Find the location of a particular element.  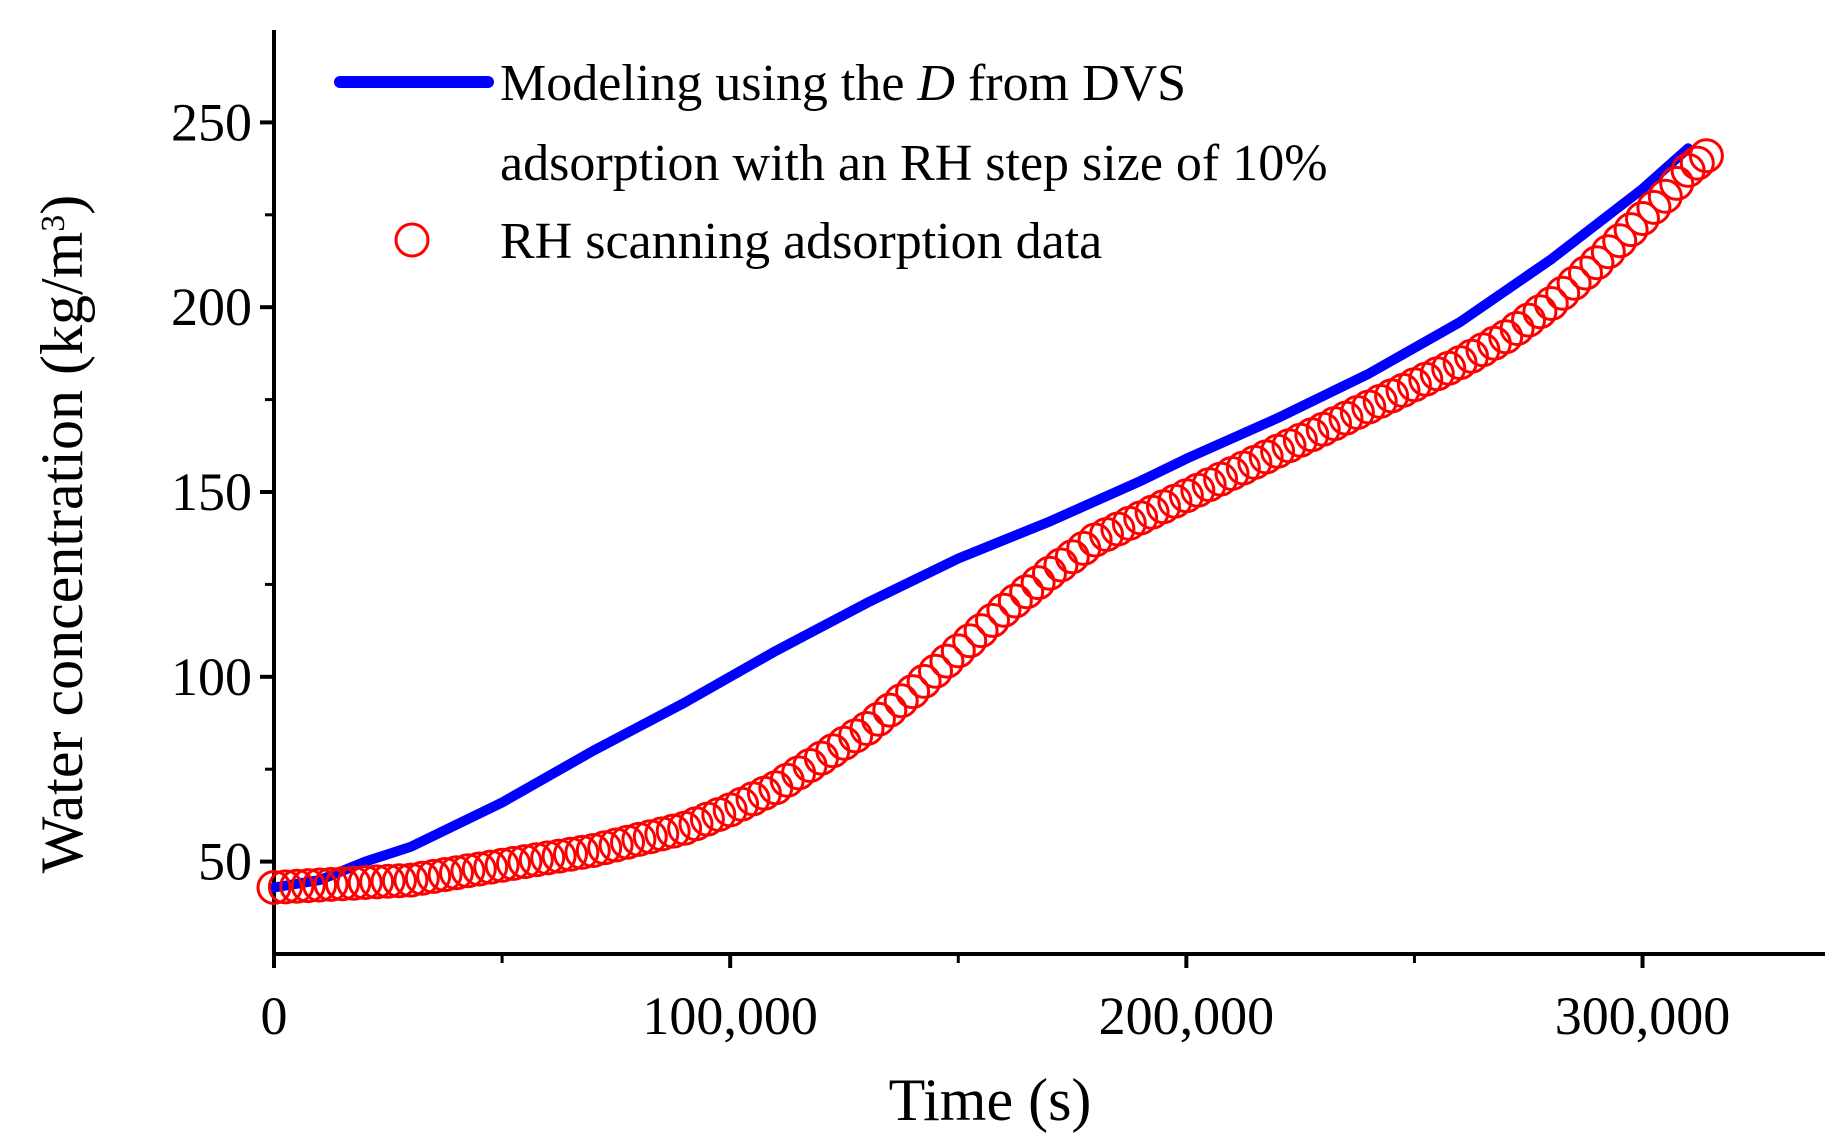

legend-label-model: Modeling using the D from DVS is located at coordinates (843, 83).